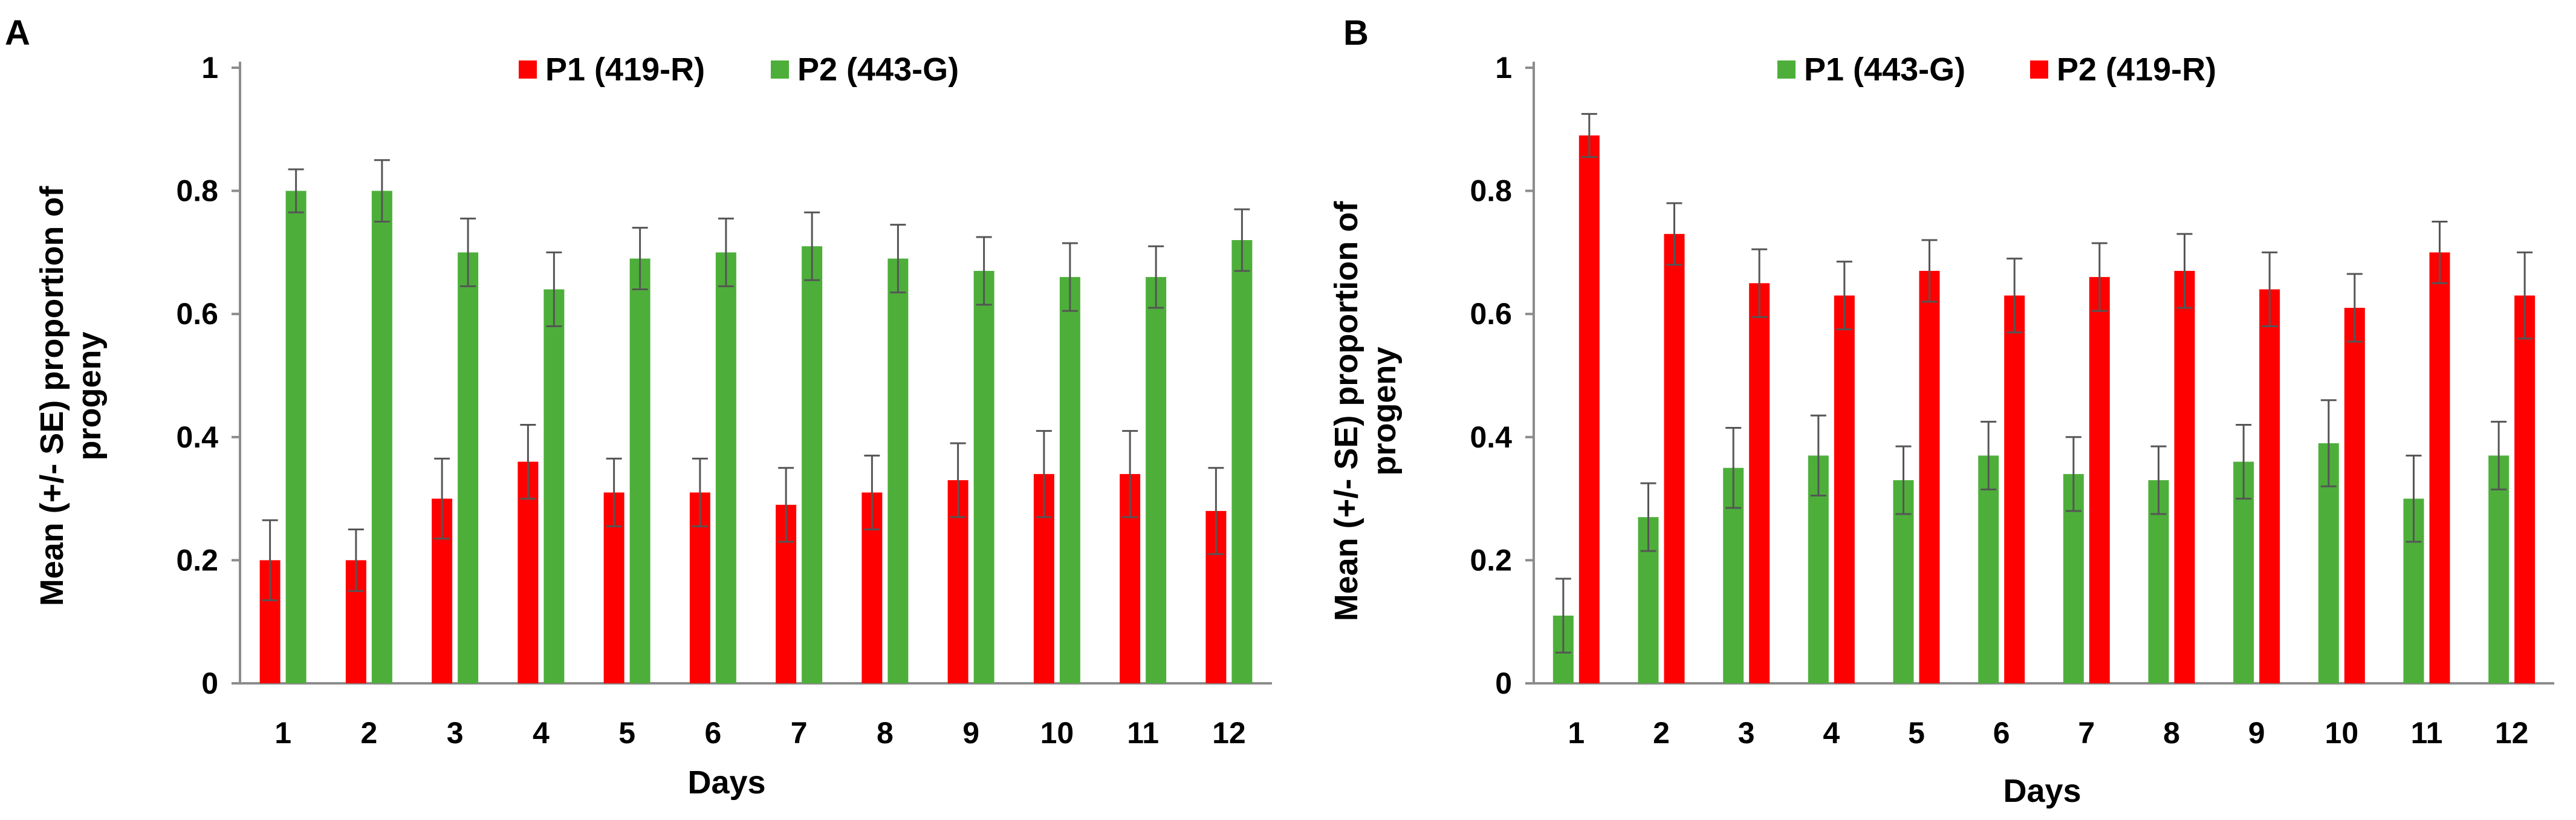  Describe the element at coordinates (2427, 733) in the screenshot. I see `panel-b-x-tick-label: 11` at that location.